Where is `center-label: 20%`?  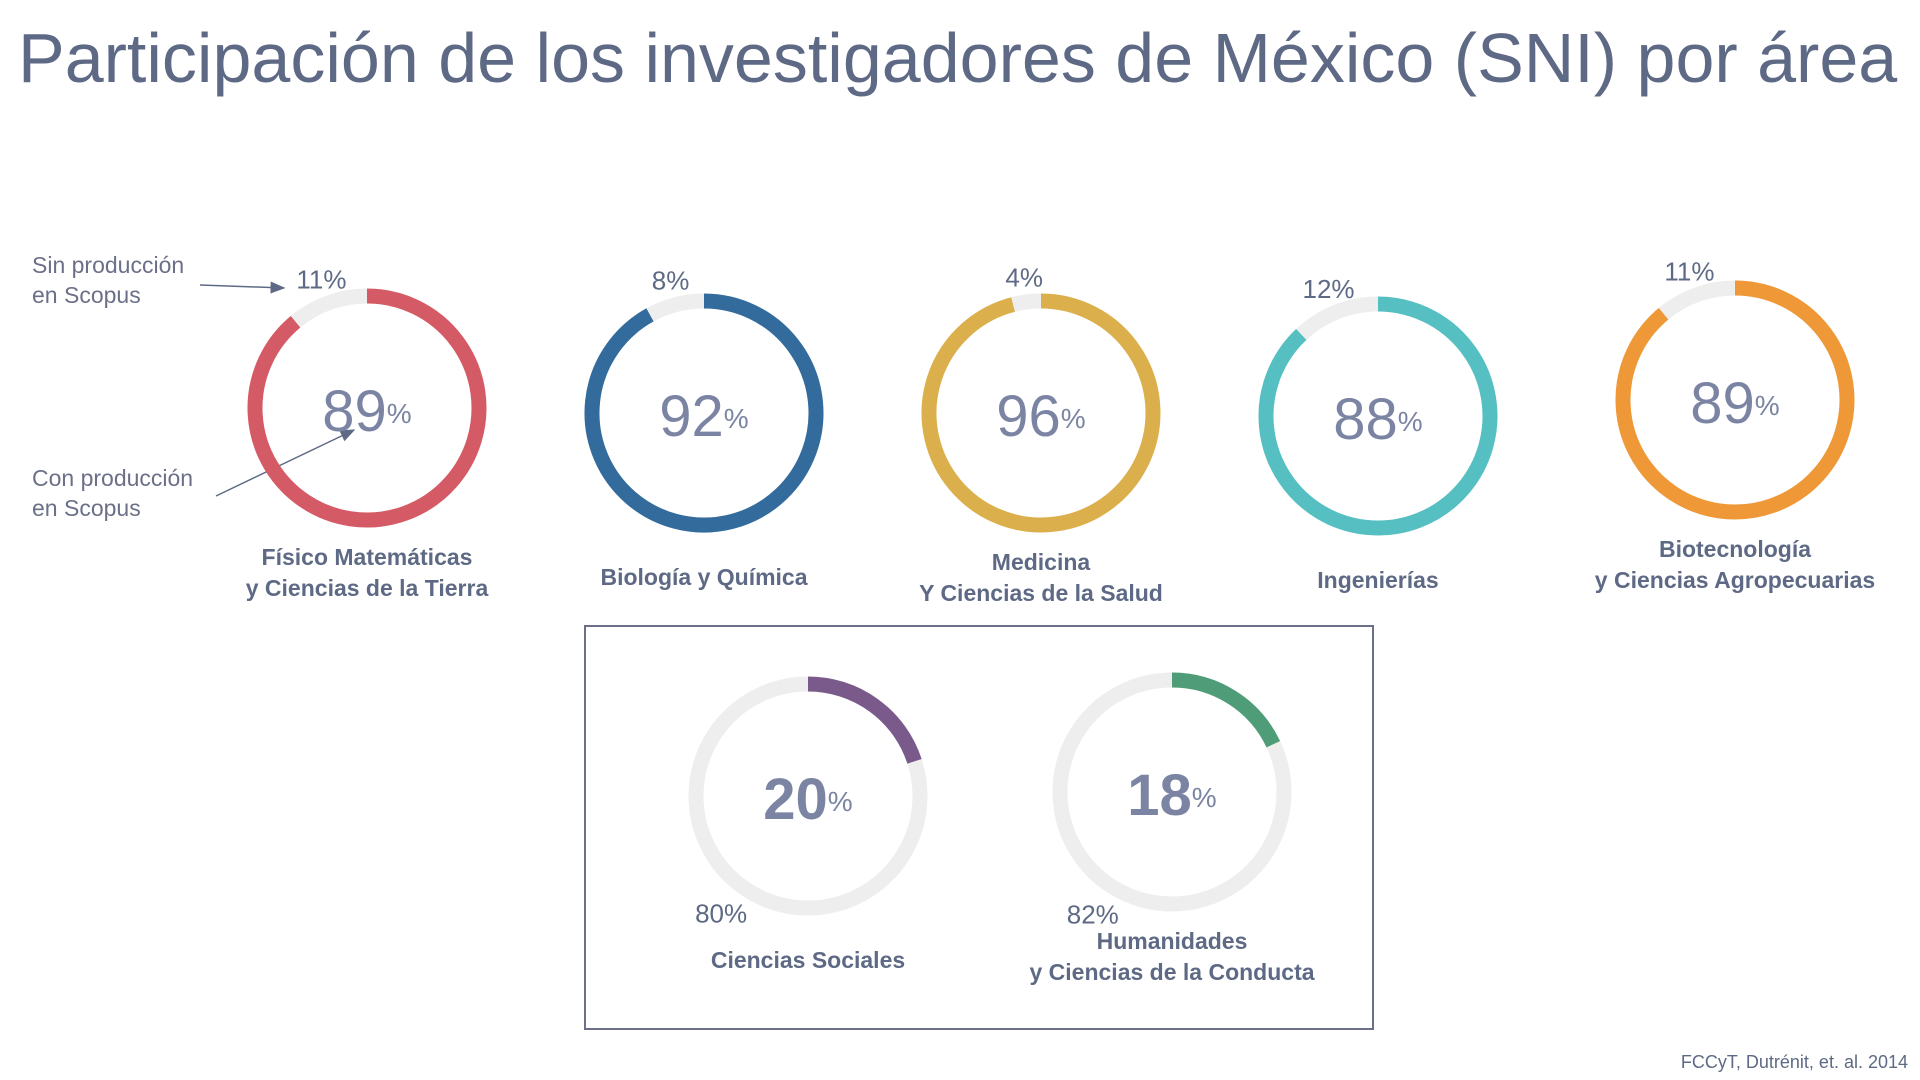 center-label: 20% is located at coordinates (807, 799).